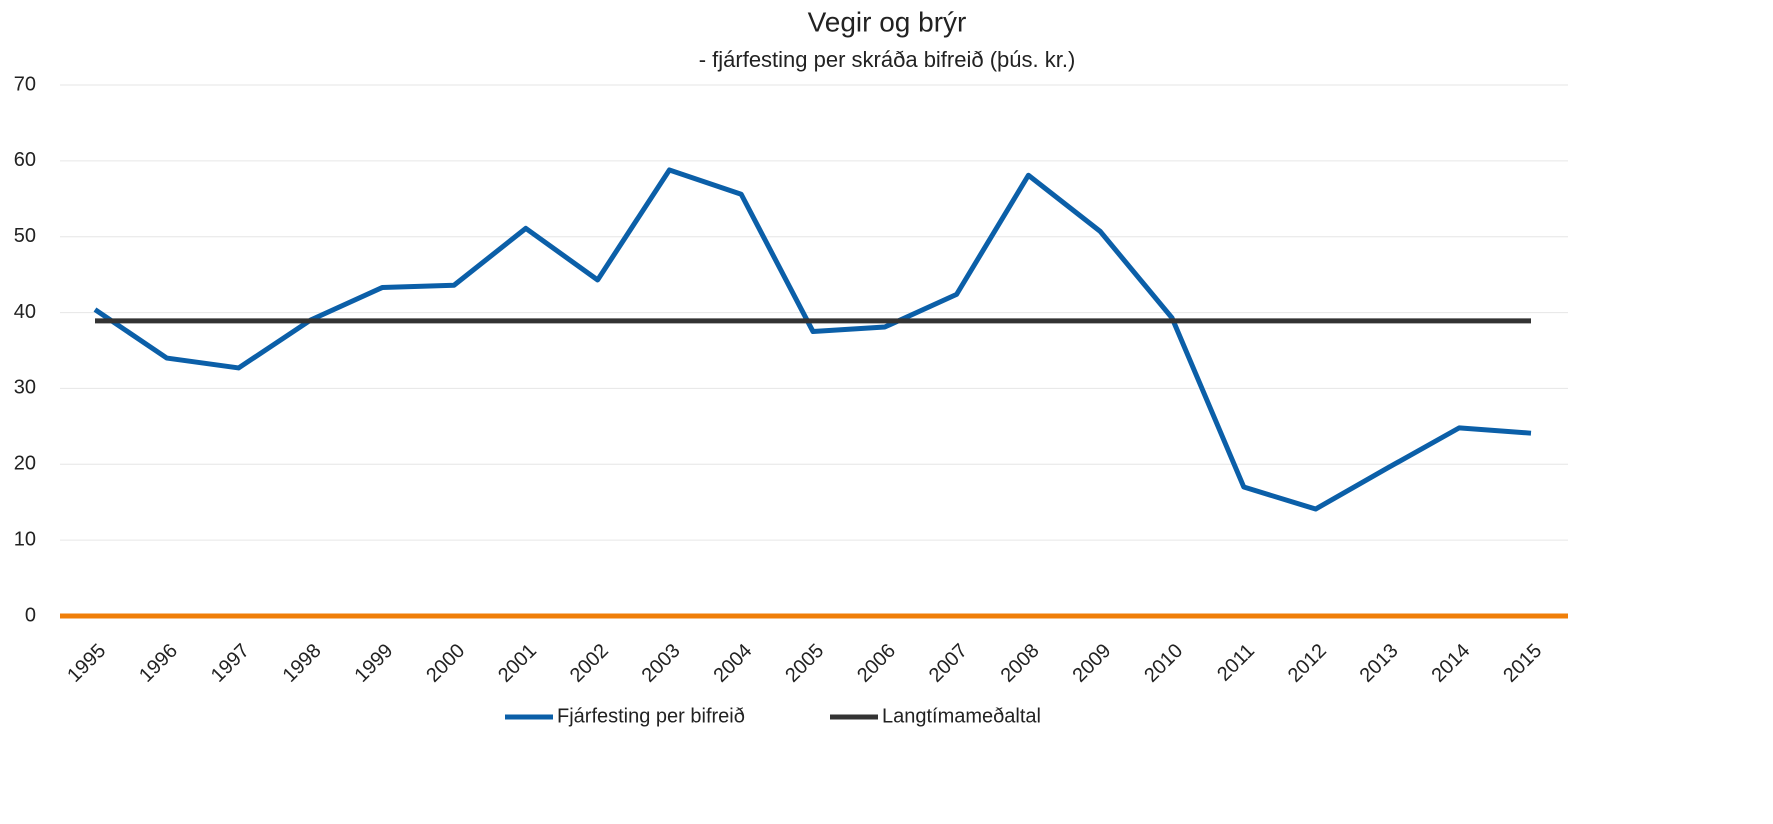 This screenshot has height=824, width=1773. Describe the element at coordinates (373, 663) in the screenshot. I see `x-tick-label: 1999` at that location.